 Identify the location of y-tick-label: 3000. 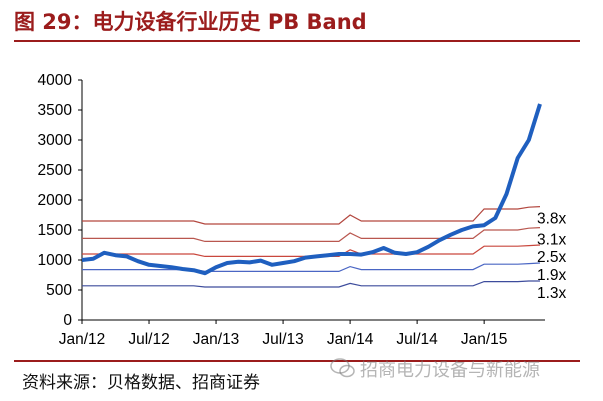
(55, 140).